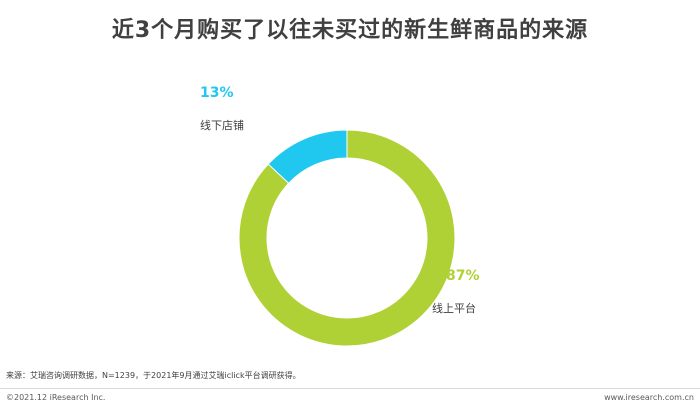  I want to click on chart-title: 近3个月购买了以往未买过的新生鲜商品的来源, so click(350, 30).